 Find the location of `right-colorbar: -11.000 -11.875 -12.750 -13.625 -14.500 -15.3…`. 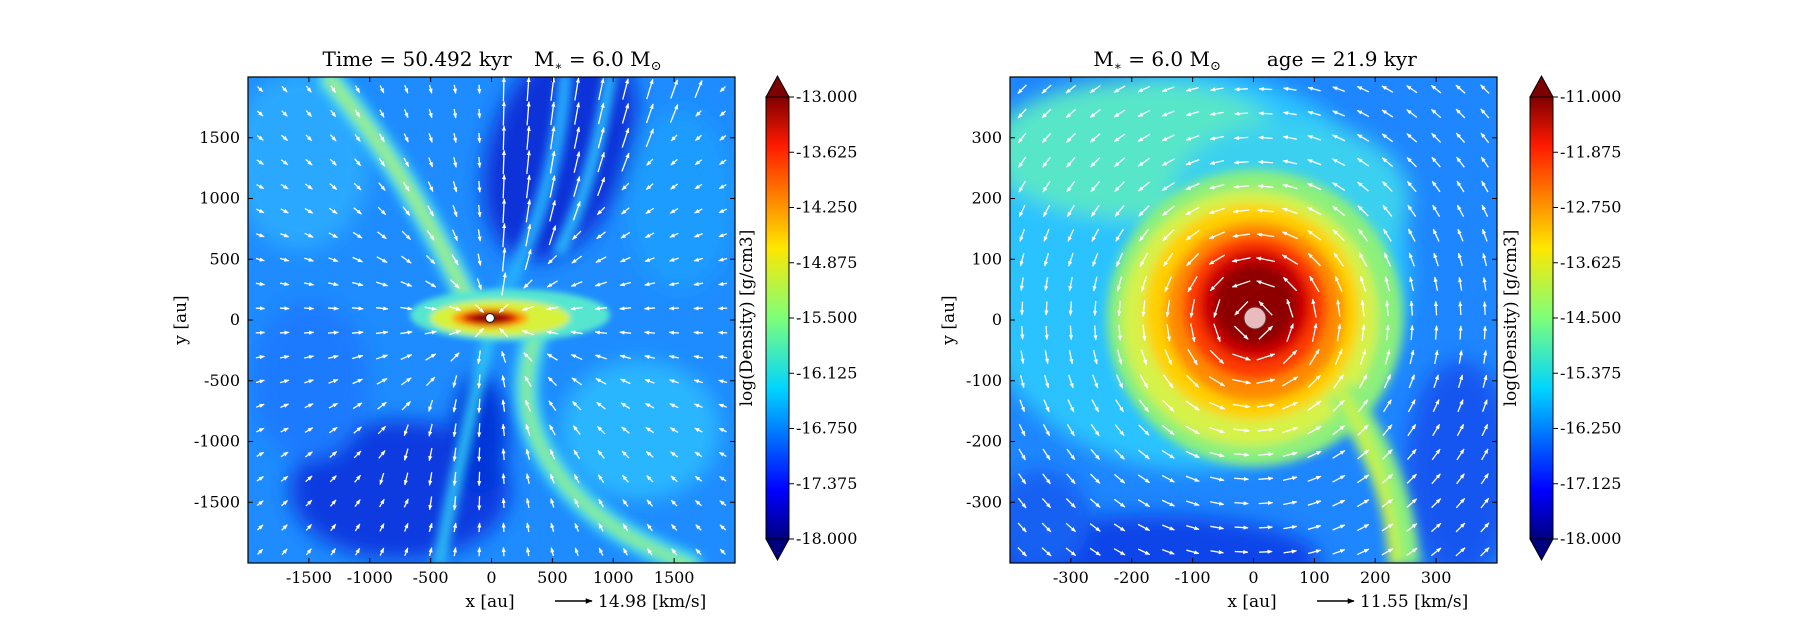

right-colorbar: -11.000 -11.875 -12.750 -13.625 -14.500 -15.3… is located at coordinates (1561, 318).